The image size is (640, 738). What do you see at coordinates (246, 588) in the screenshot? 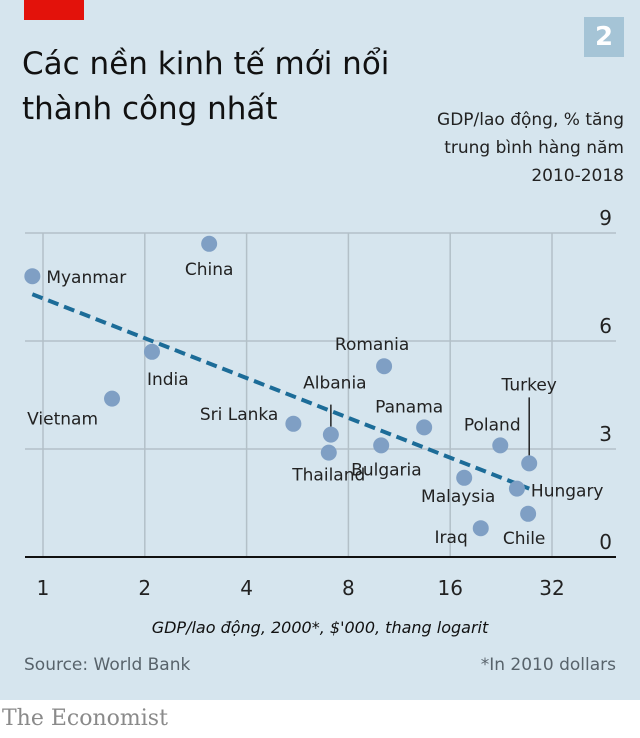
I see `x-tick-label: 4` at bounding box center [246, 588].